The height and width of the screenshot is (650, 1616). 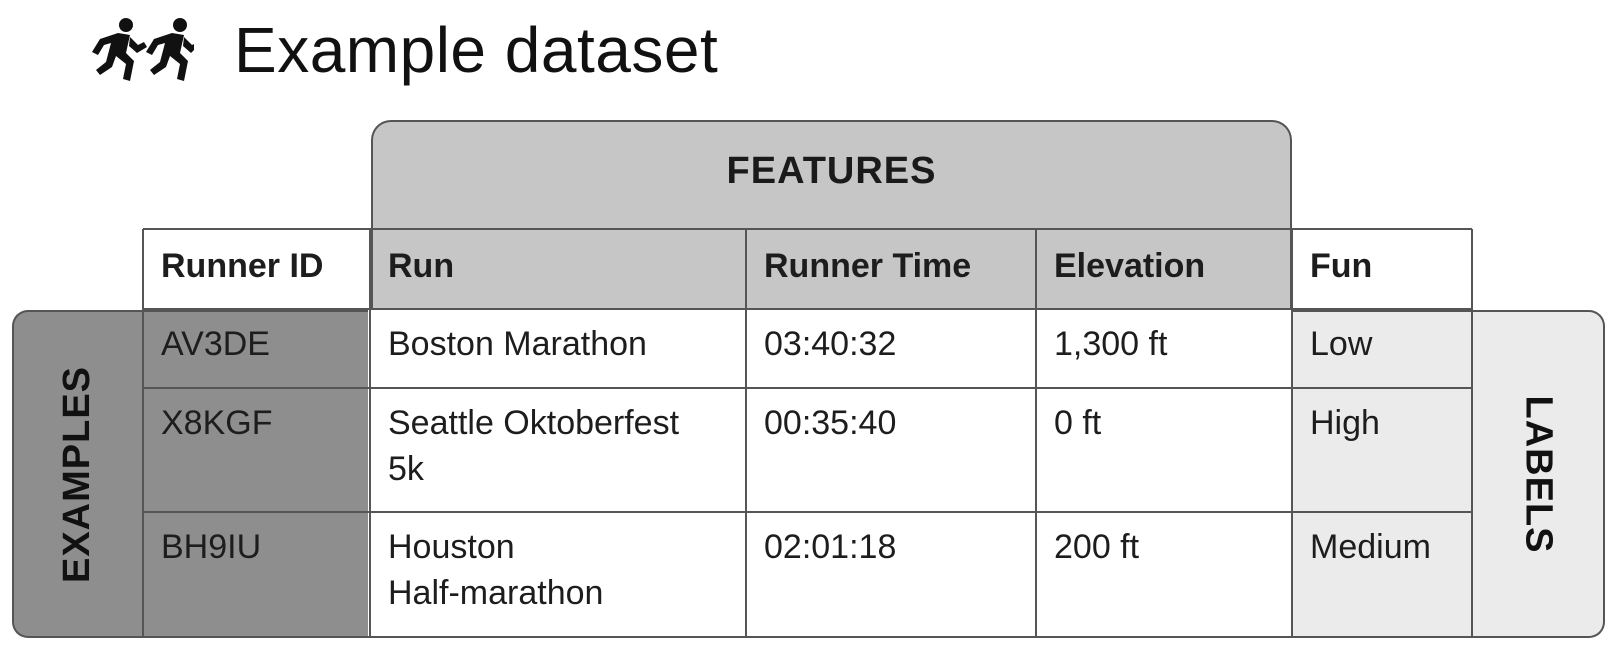 I want to click on cell-runner-id: AV3DE, so click(x=215, y=344).